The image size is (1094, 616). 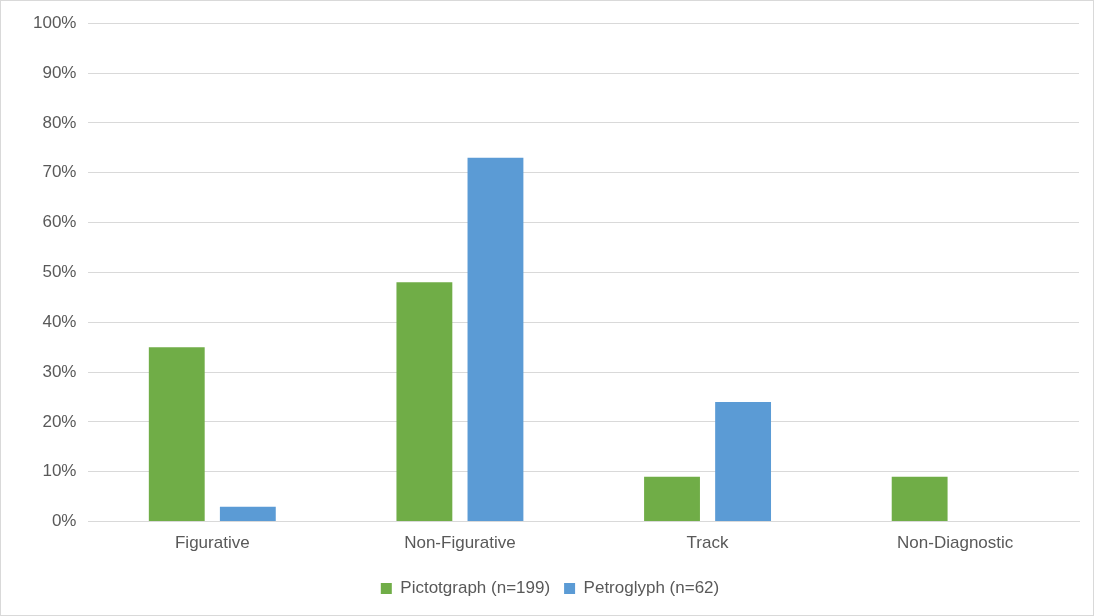 What do you see at coordinates (64, 521) in the screenshot?
I see `y-tick-label: 0%` at bounding box center [64, 521].